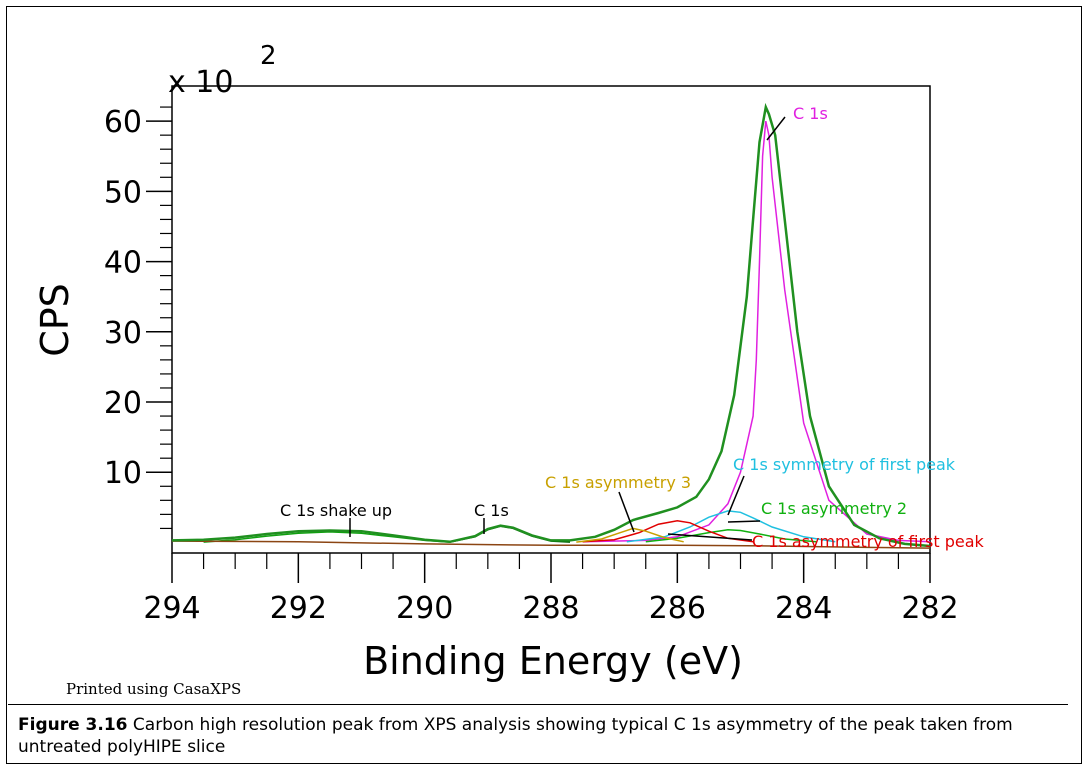 This screenshot has width=1092, height=774. I want to click on x-tick-label: 284, so click(803, 608).